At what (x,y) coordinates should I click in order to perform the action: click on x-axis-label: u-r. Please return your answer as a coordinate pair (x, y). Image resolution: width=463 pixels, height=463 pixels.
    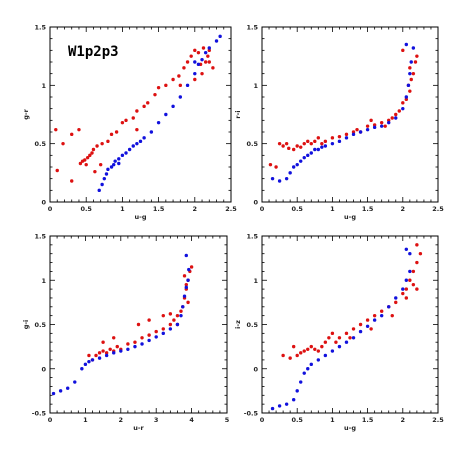
    Looking at the image, I should click on (138, 428).